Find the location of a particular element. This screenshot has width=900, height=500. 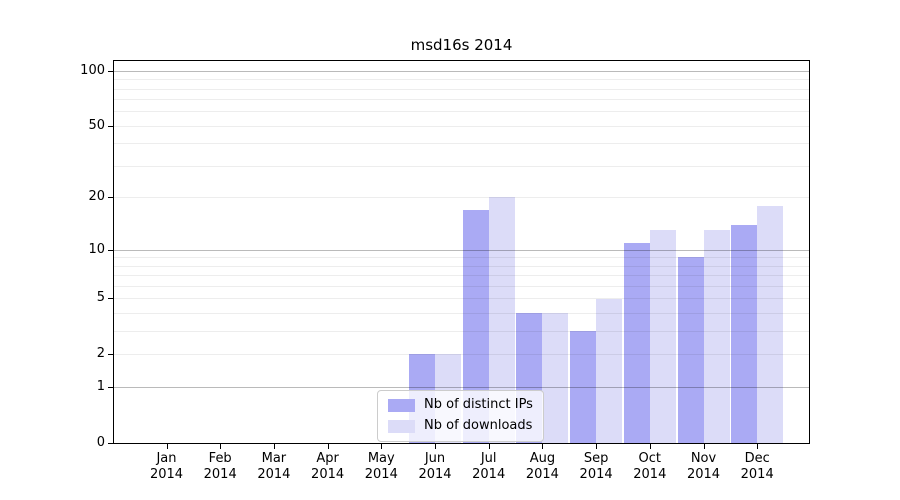

y-tick-label: 0 is located at coordinates (100, 442).